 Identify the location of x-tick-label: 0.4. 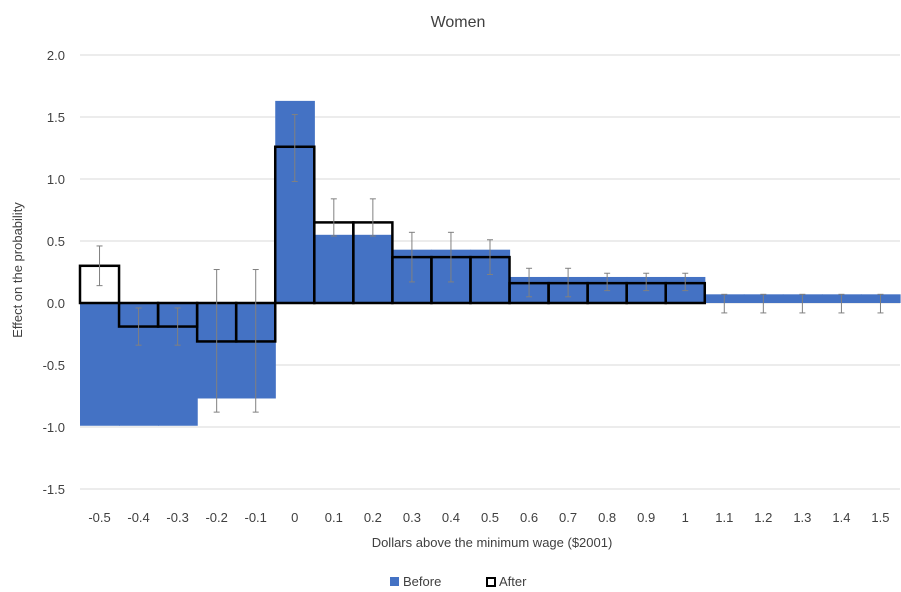
(451, 517).